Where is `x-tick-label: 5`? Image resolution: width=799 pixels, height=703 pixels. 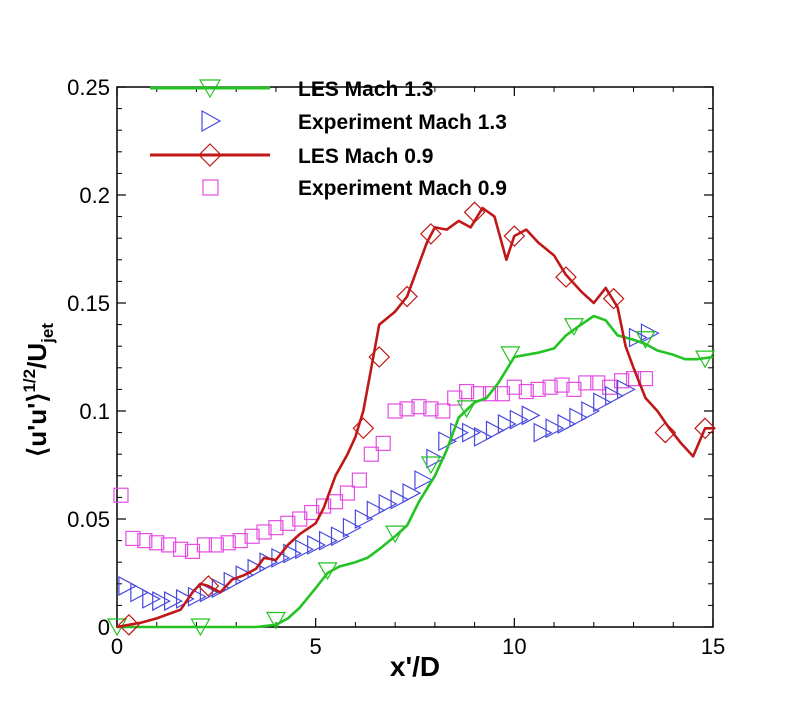 x-tick-label: 5 is located at coordinates (316, 646).